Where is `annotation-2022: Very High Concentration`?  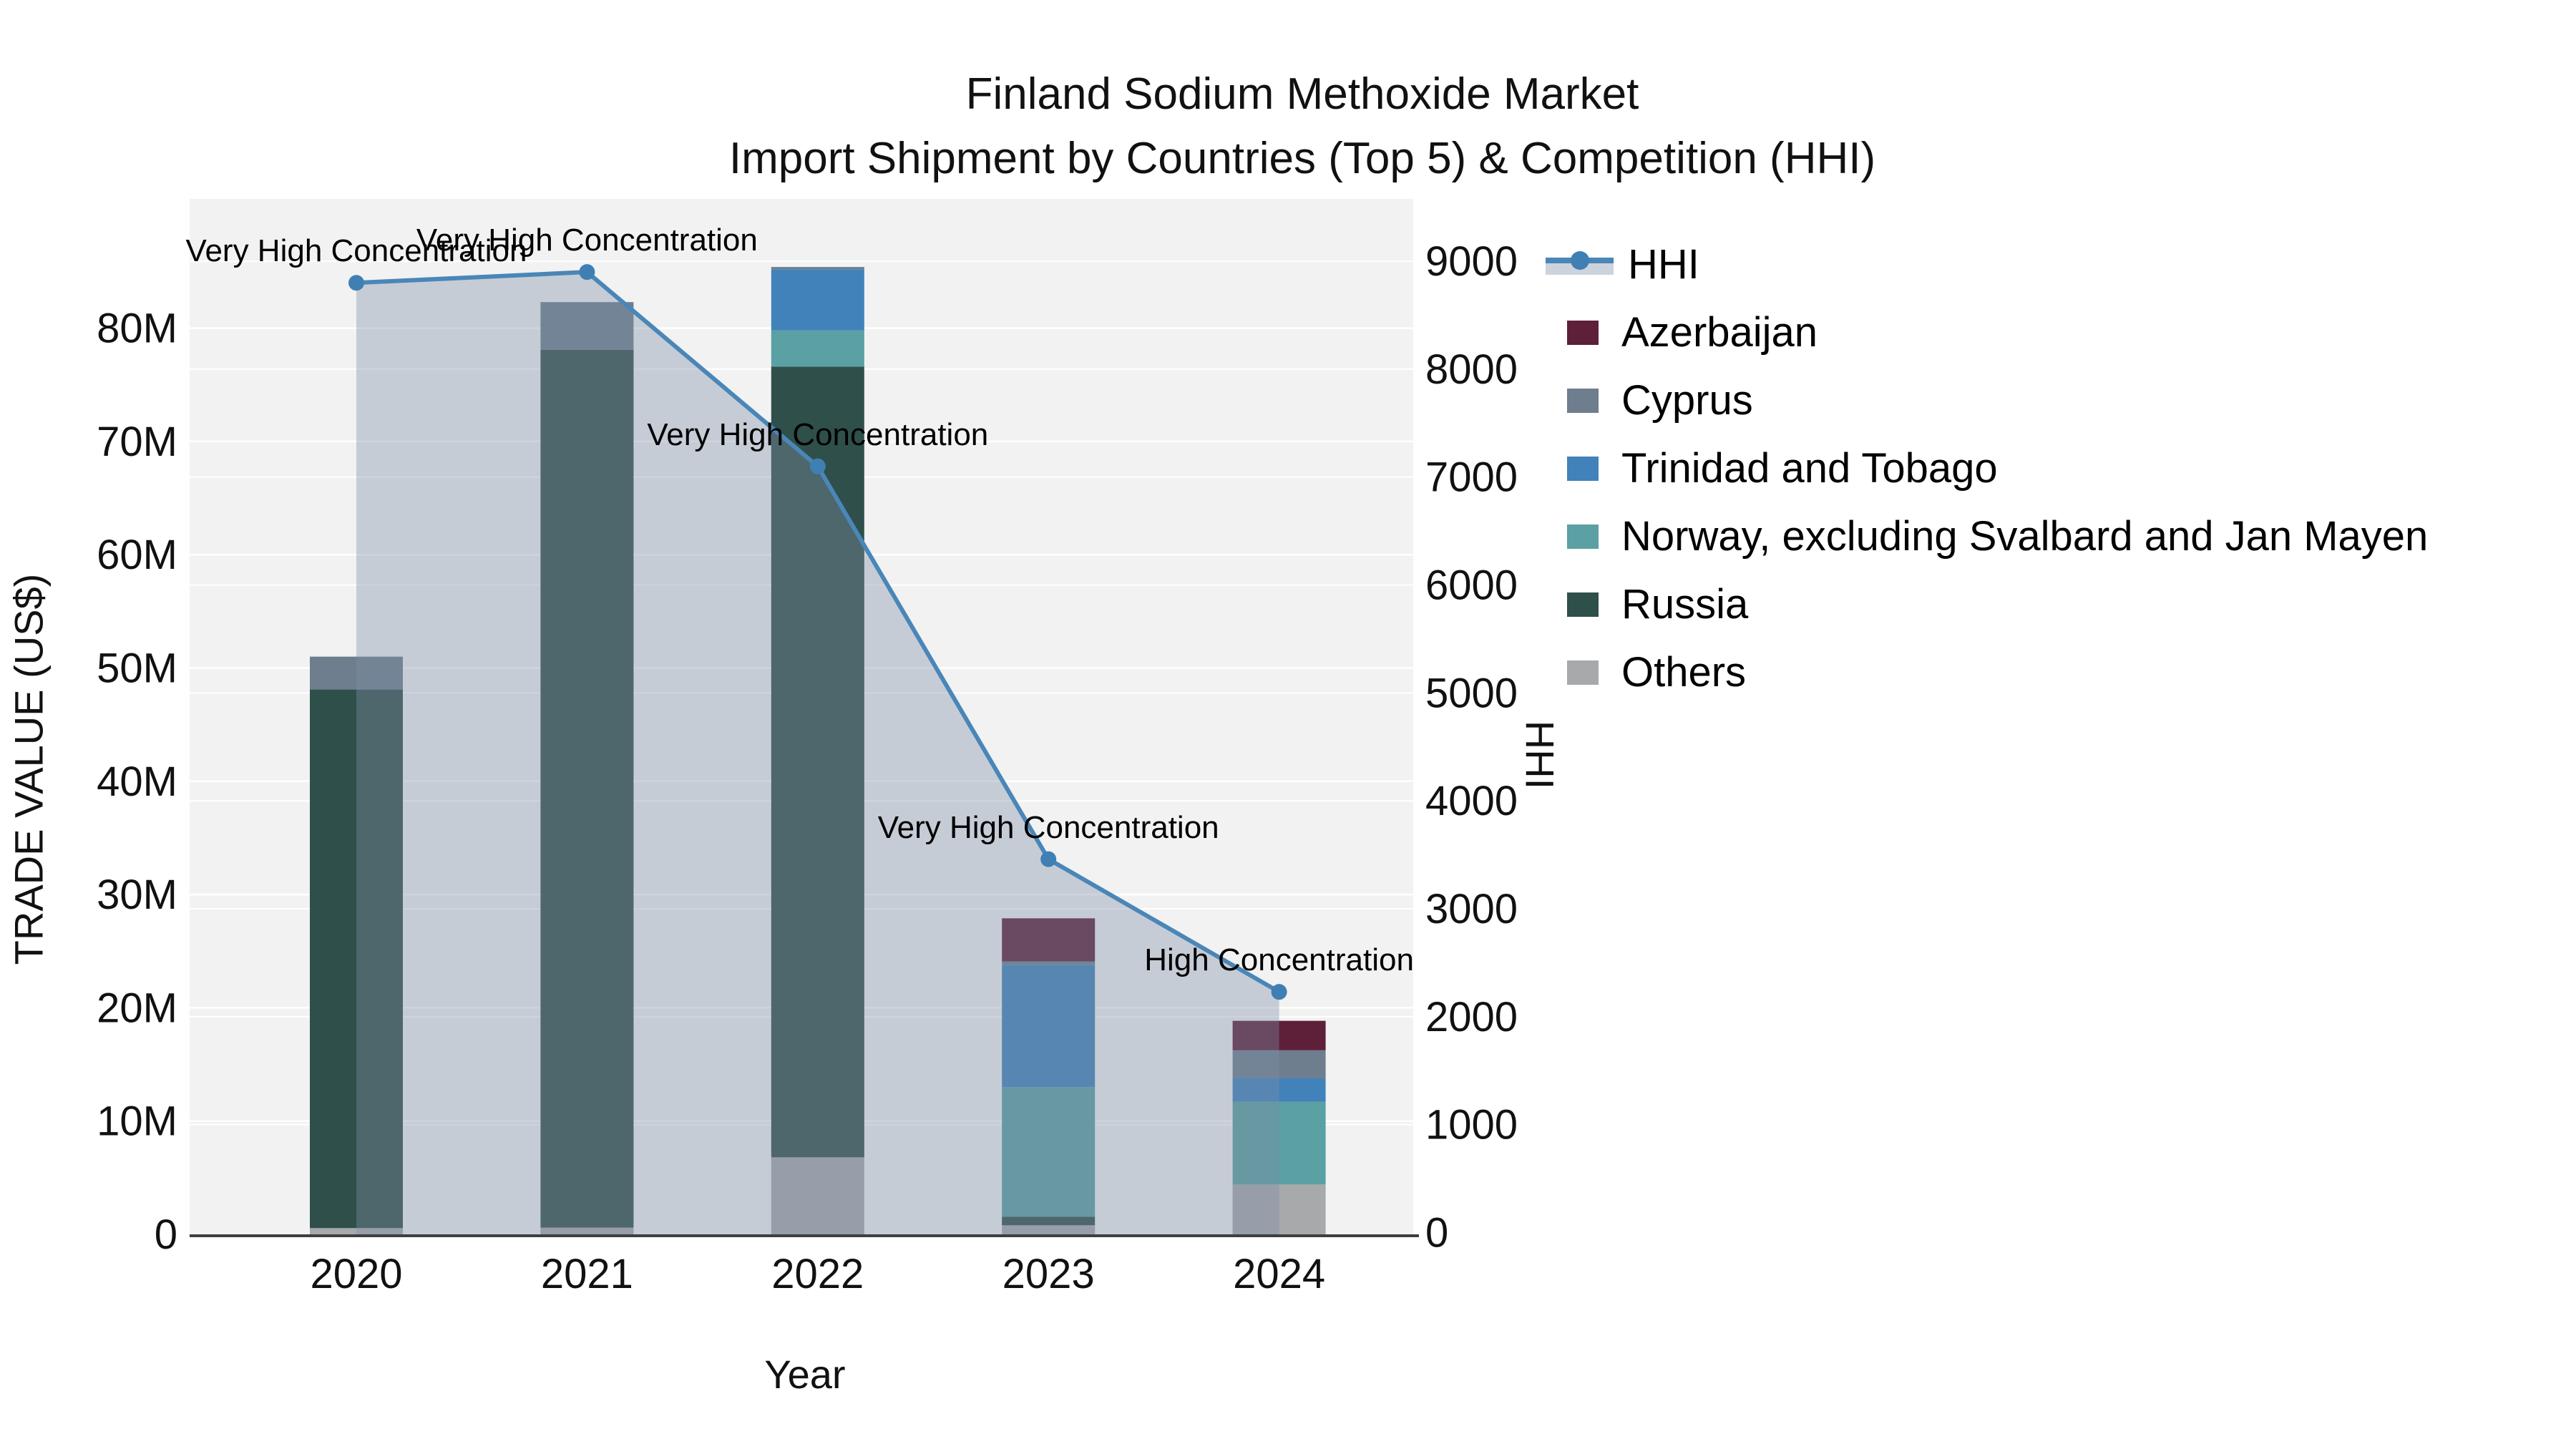
annotation-2022: Very High Concentration is located at coordinates (818, 434).